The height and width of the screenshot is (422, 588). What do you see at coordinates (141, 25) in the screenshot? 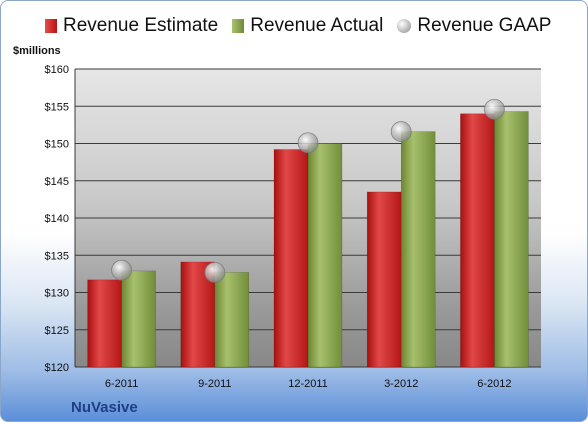
I see `legend-label-estimate: Revenue Estimate` at bounding box center [141, 25].